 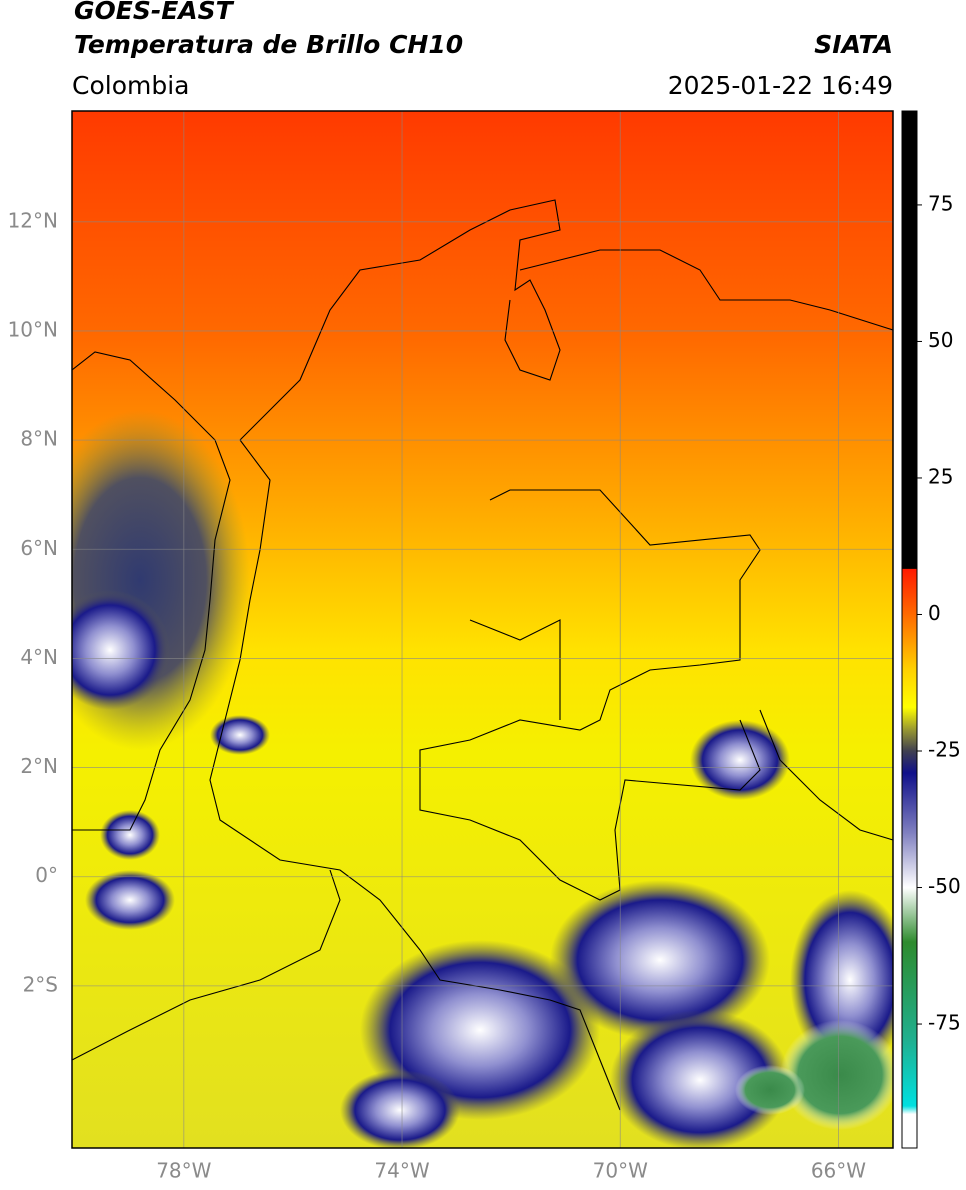 What do you see at coordinates (130, 85) in the screenshot?
I see `region: Colombia` at bounding box center [130, 85].